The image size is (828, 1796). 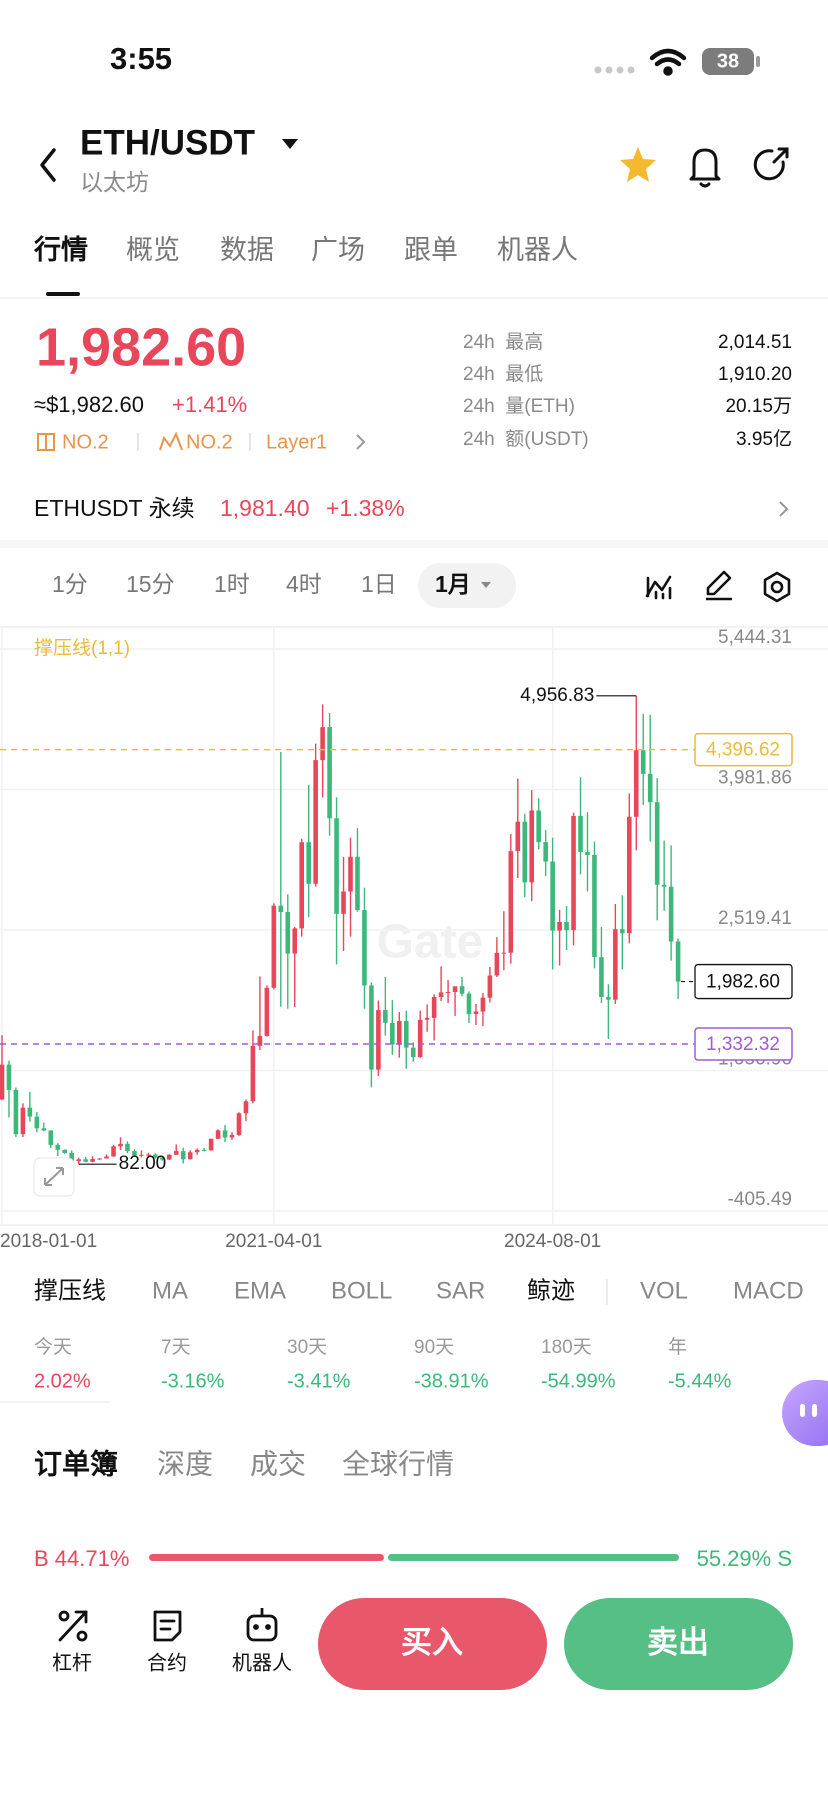 I want to click on leverage-icon, so click(x=73, y=1626).